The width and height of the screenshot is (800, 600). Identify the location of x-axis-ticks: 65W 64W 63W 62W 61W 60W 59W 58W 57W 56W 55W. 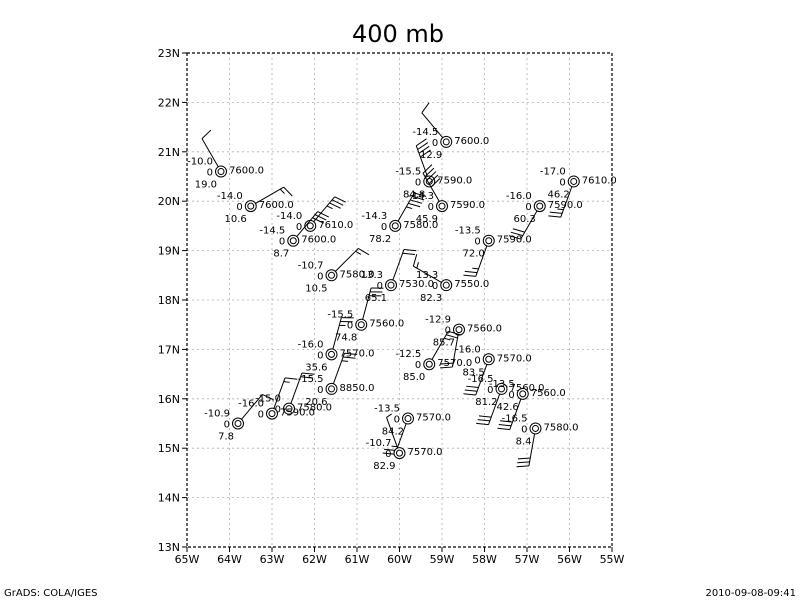
(400, 556).